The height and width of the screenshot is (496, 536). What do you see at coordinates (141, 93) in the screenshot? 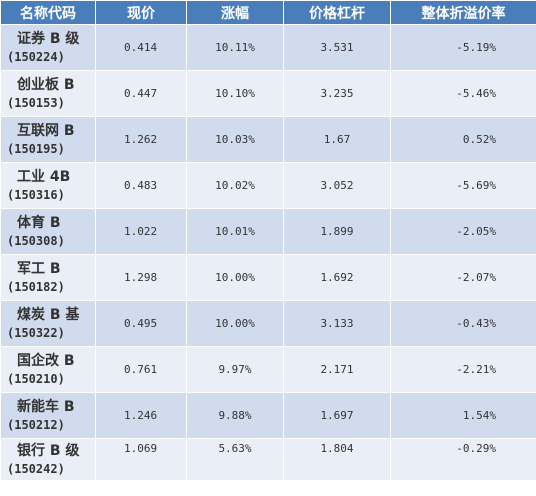
I see `price-cell: 0.447` at bounding box center [141, 93].